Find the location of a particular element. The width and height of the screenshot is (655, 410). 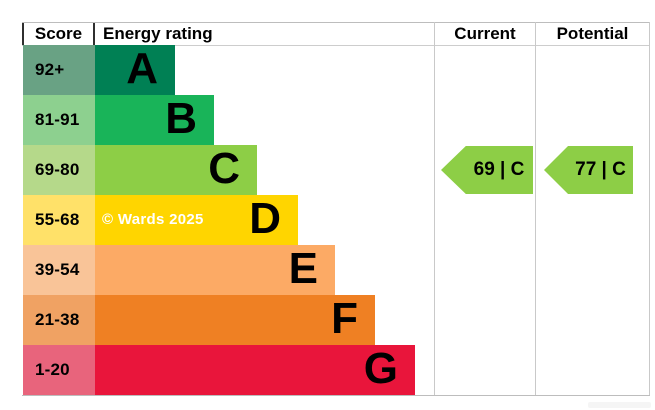

band-row: 39-54 E is located at coordinates (336, 269).